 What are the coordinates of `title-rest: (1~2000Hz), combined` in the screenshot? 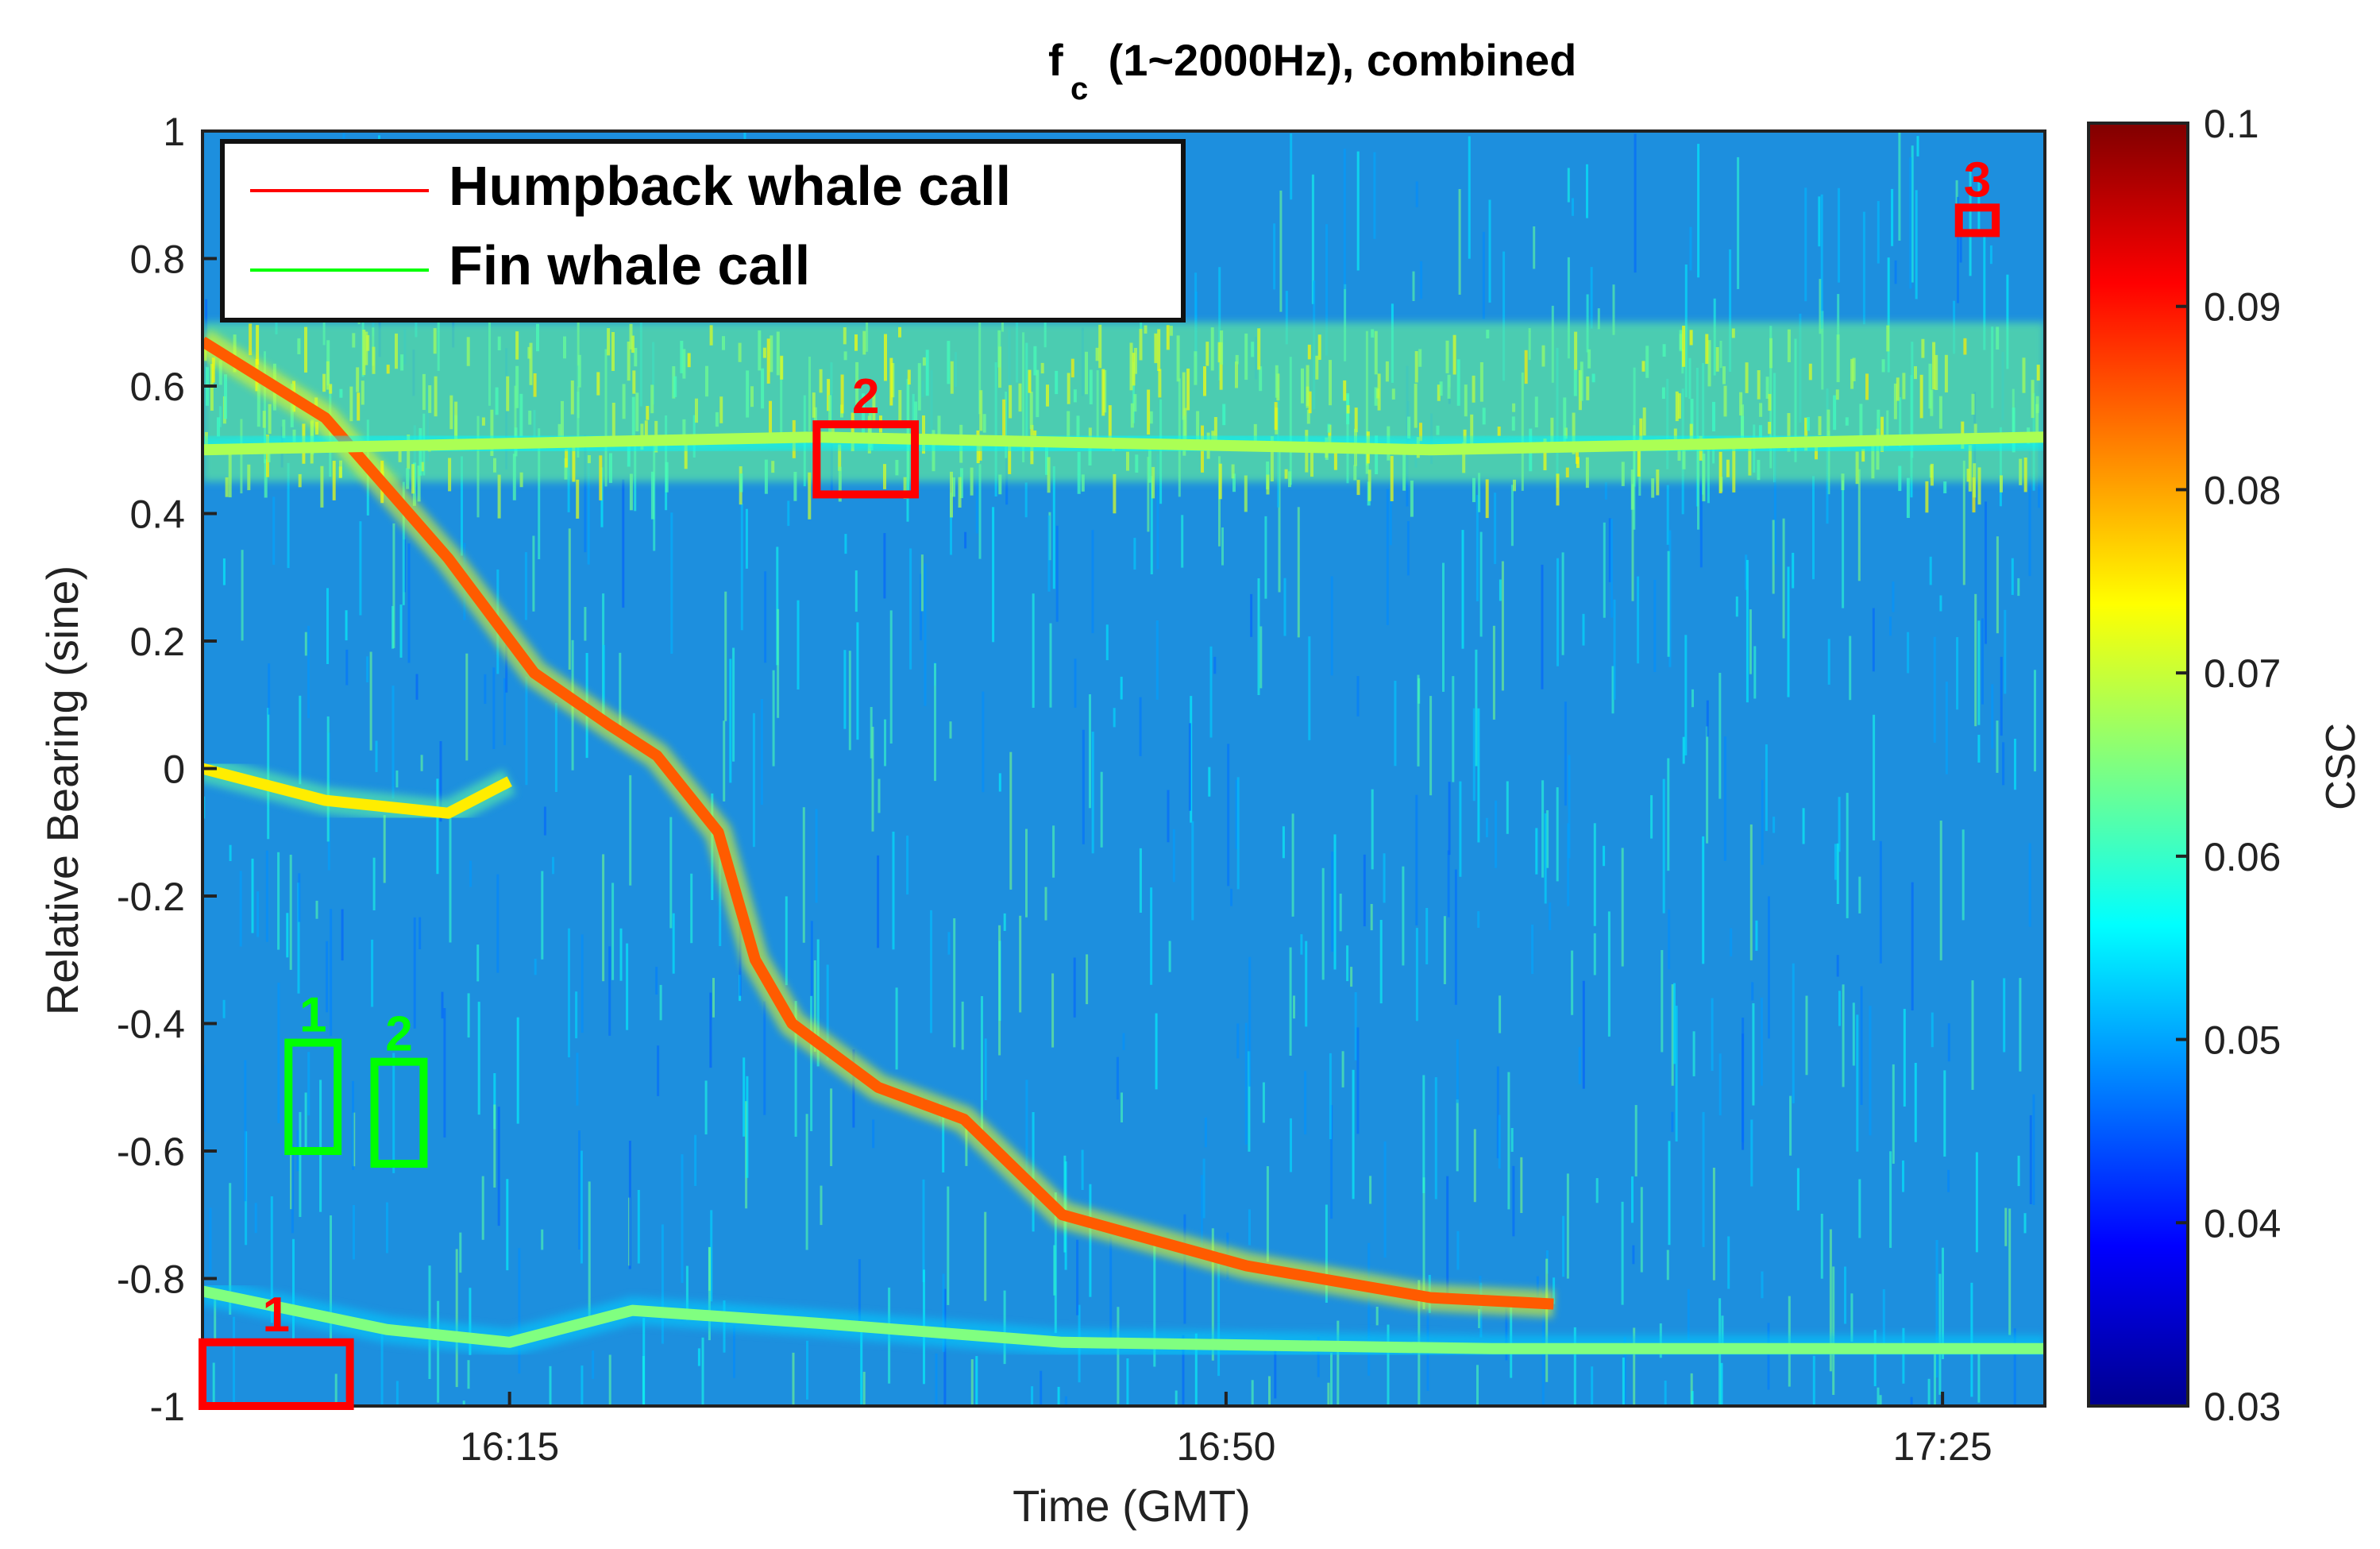 It's located at (1336, 60).